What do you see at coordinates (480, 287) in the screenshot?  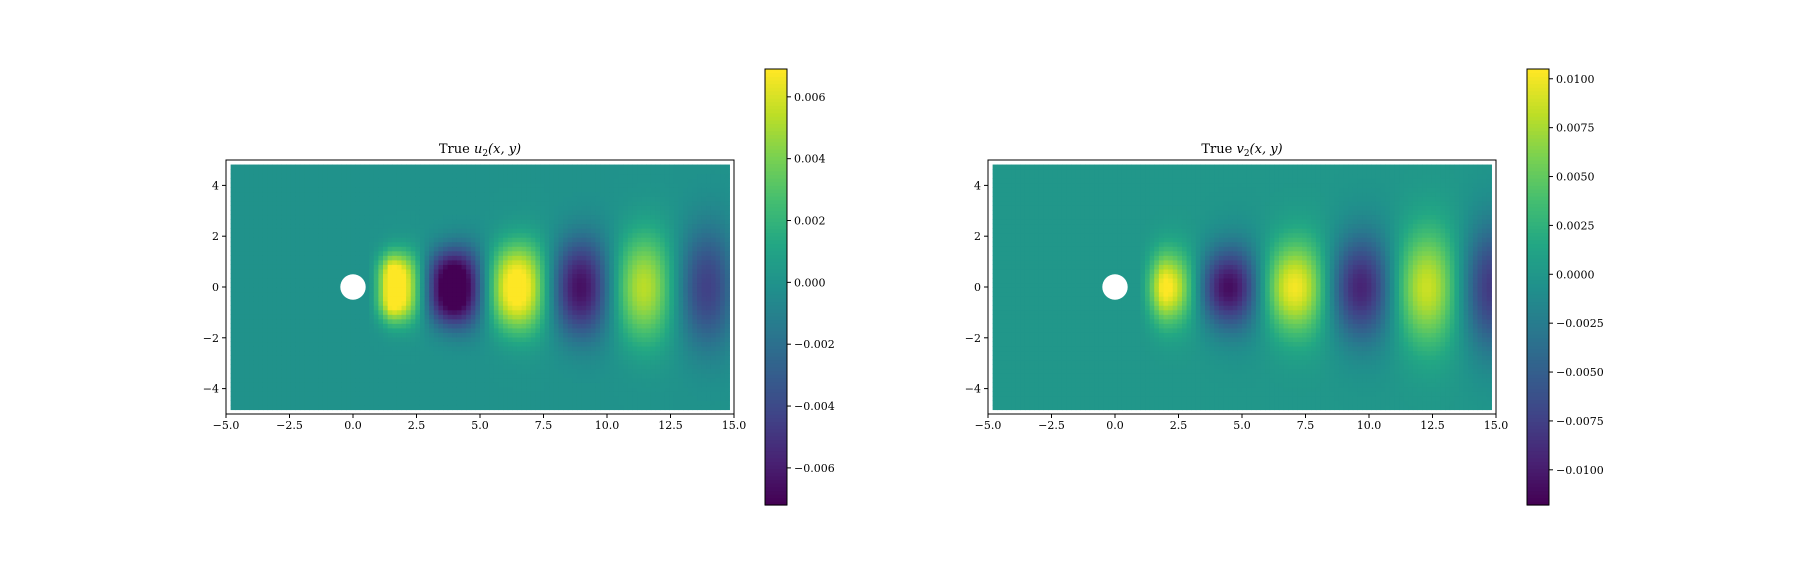 I see `u2-heatmap` at bounding box center [480, 287].